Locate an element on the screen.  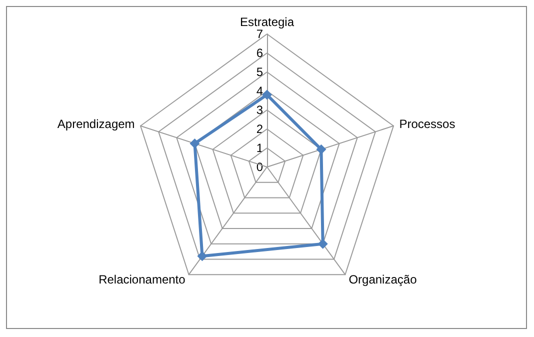
y-tick-label: 4 is located at coordinates (260, 91).